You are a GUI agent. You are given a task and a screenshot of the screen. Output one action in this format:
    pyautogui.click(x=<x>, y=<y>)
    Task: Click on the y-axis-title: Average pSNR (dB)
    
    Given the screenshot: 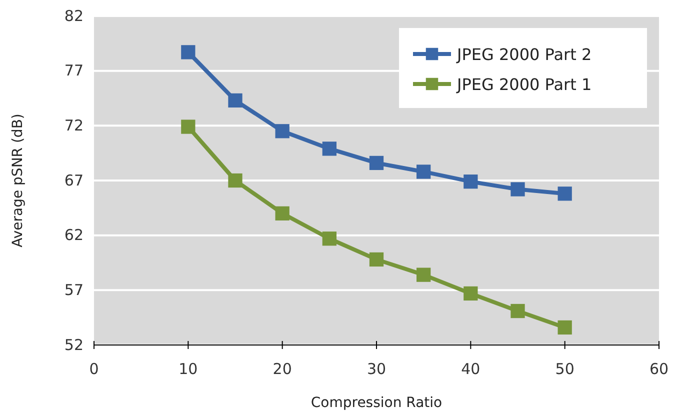 What is the action you would take?
    pyautogui.click(x=18, y=181)
    